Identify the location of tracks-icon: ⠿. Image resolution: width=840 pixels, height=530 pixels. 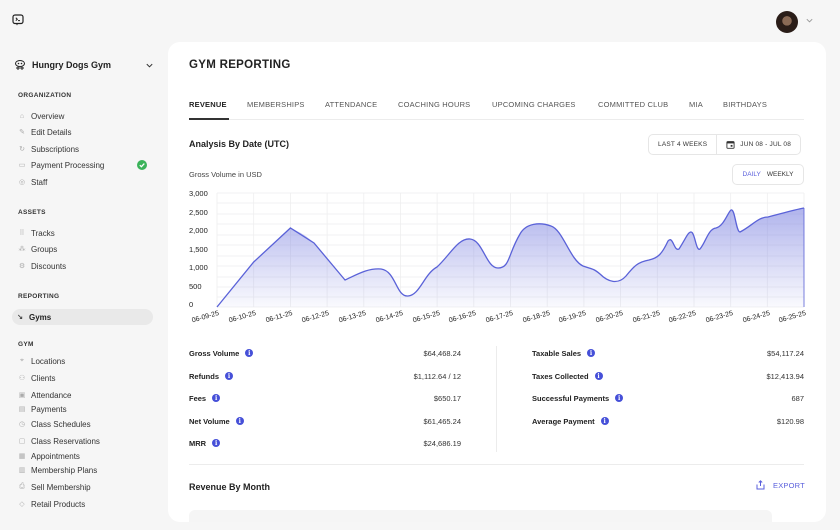
(22, 233).